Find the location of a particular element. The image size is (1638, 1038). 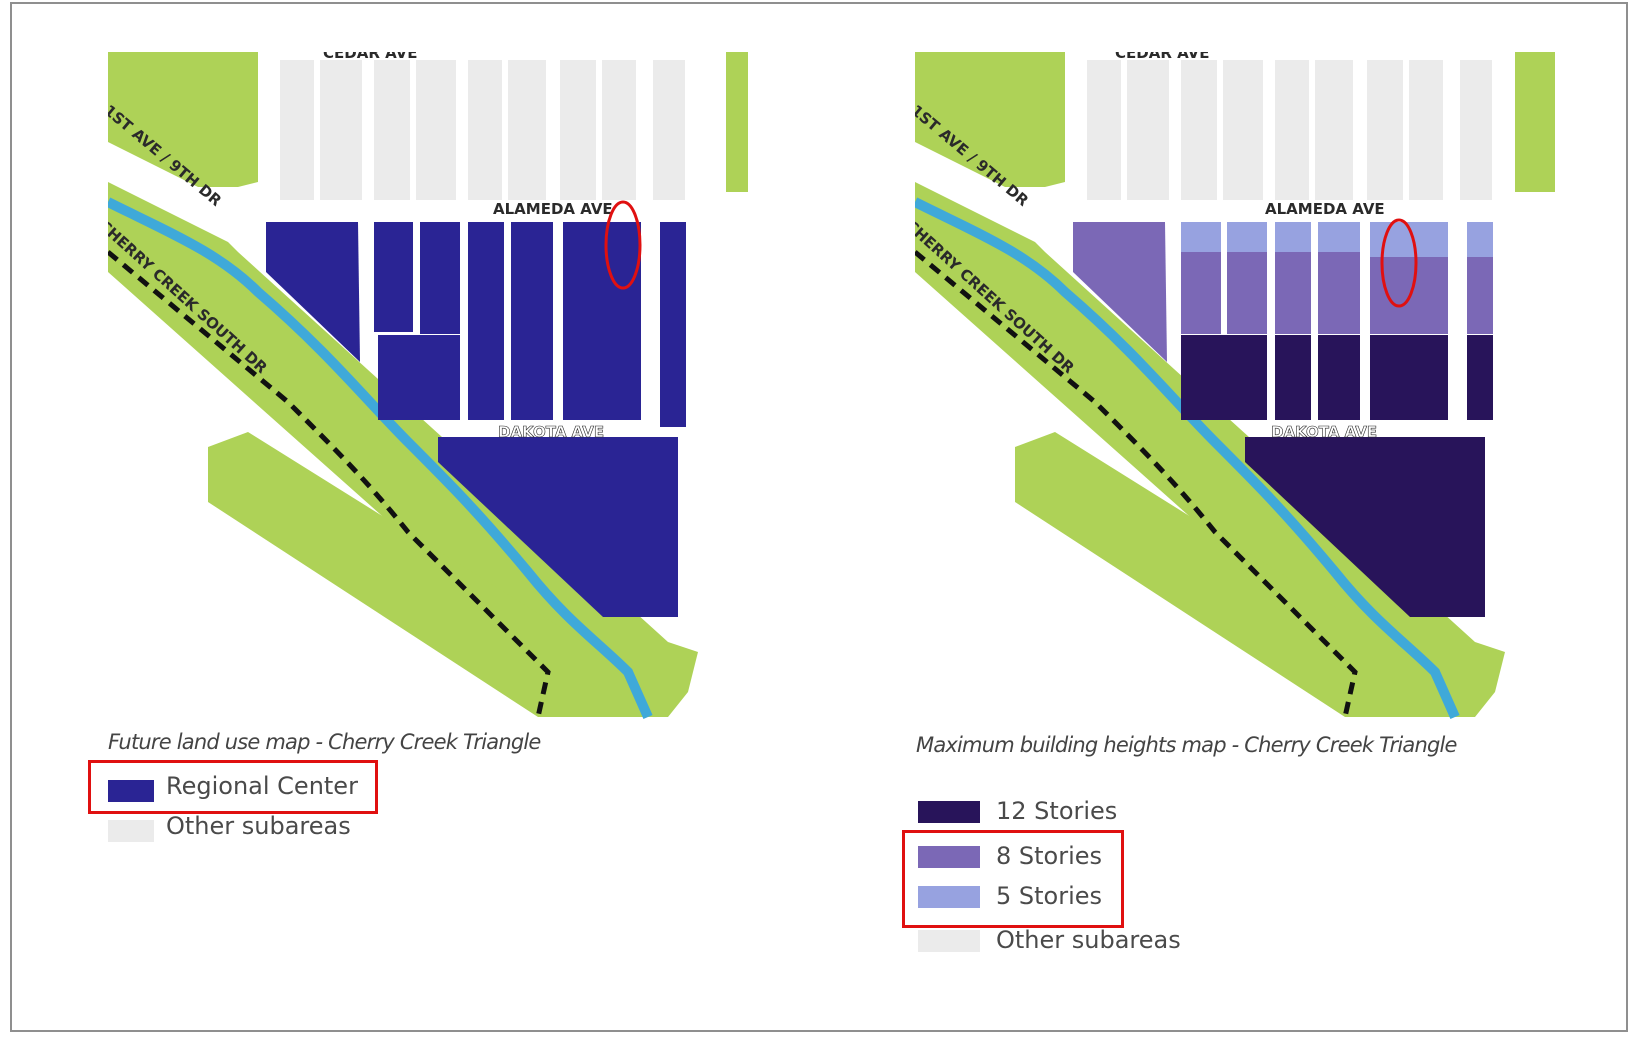

other-subareas-label: Other subareas is located at coordinates (258, 826).